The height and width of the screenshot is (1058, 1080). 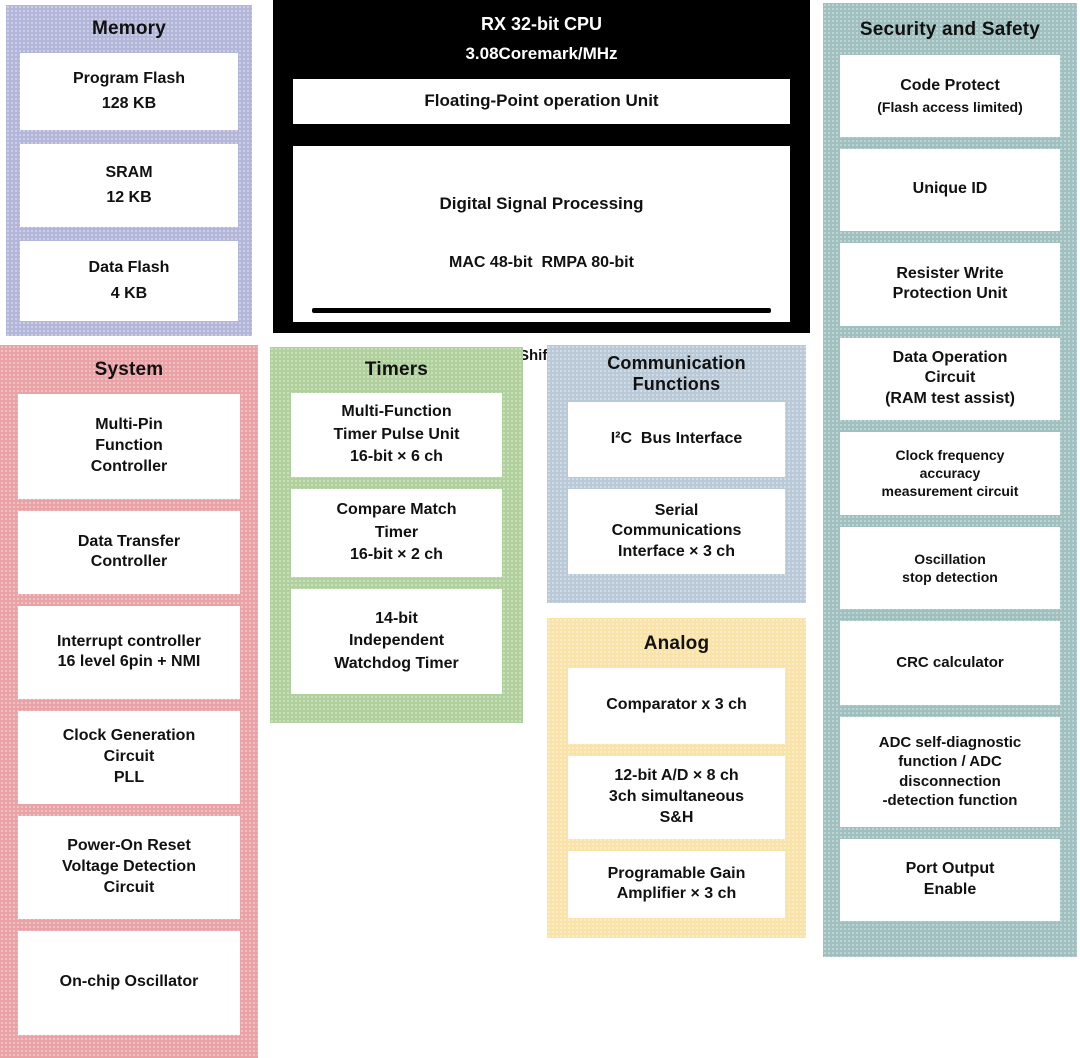 What do you see at coordinates (396, 369) in the screenshot?
I see `timers-title: Timers` at bounding box center [396, 369].